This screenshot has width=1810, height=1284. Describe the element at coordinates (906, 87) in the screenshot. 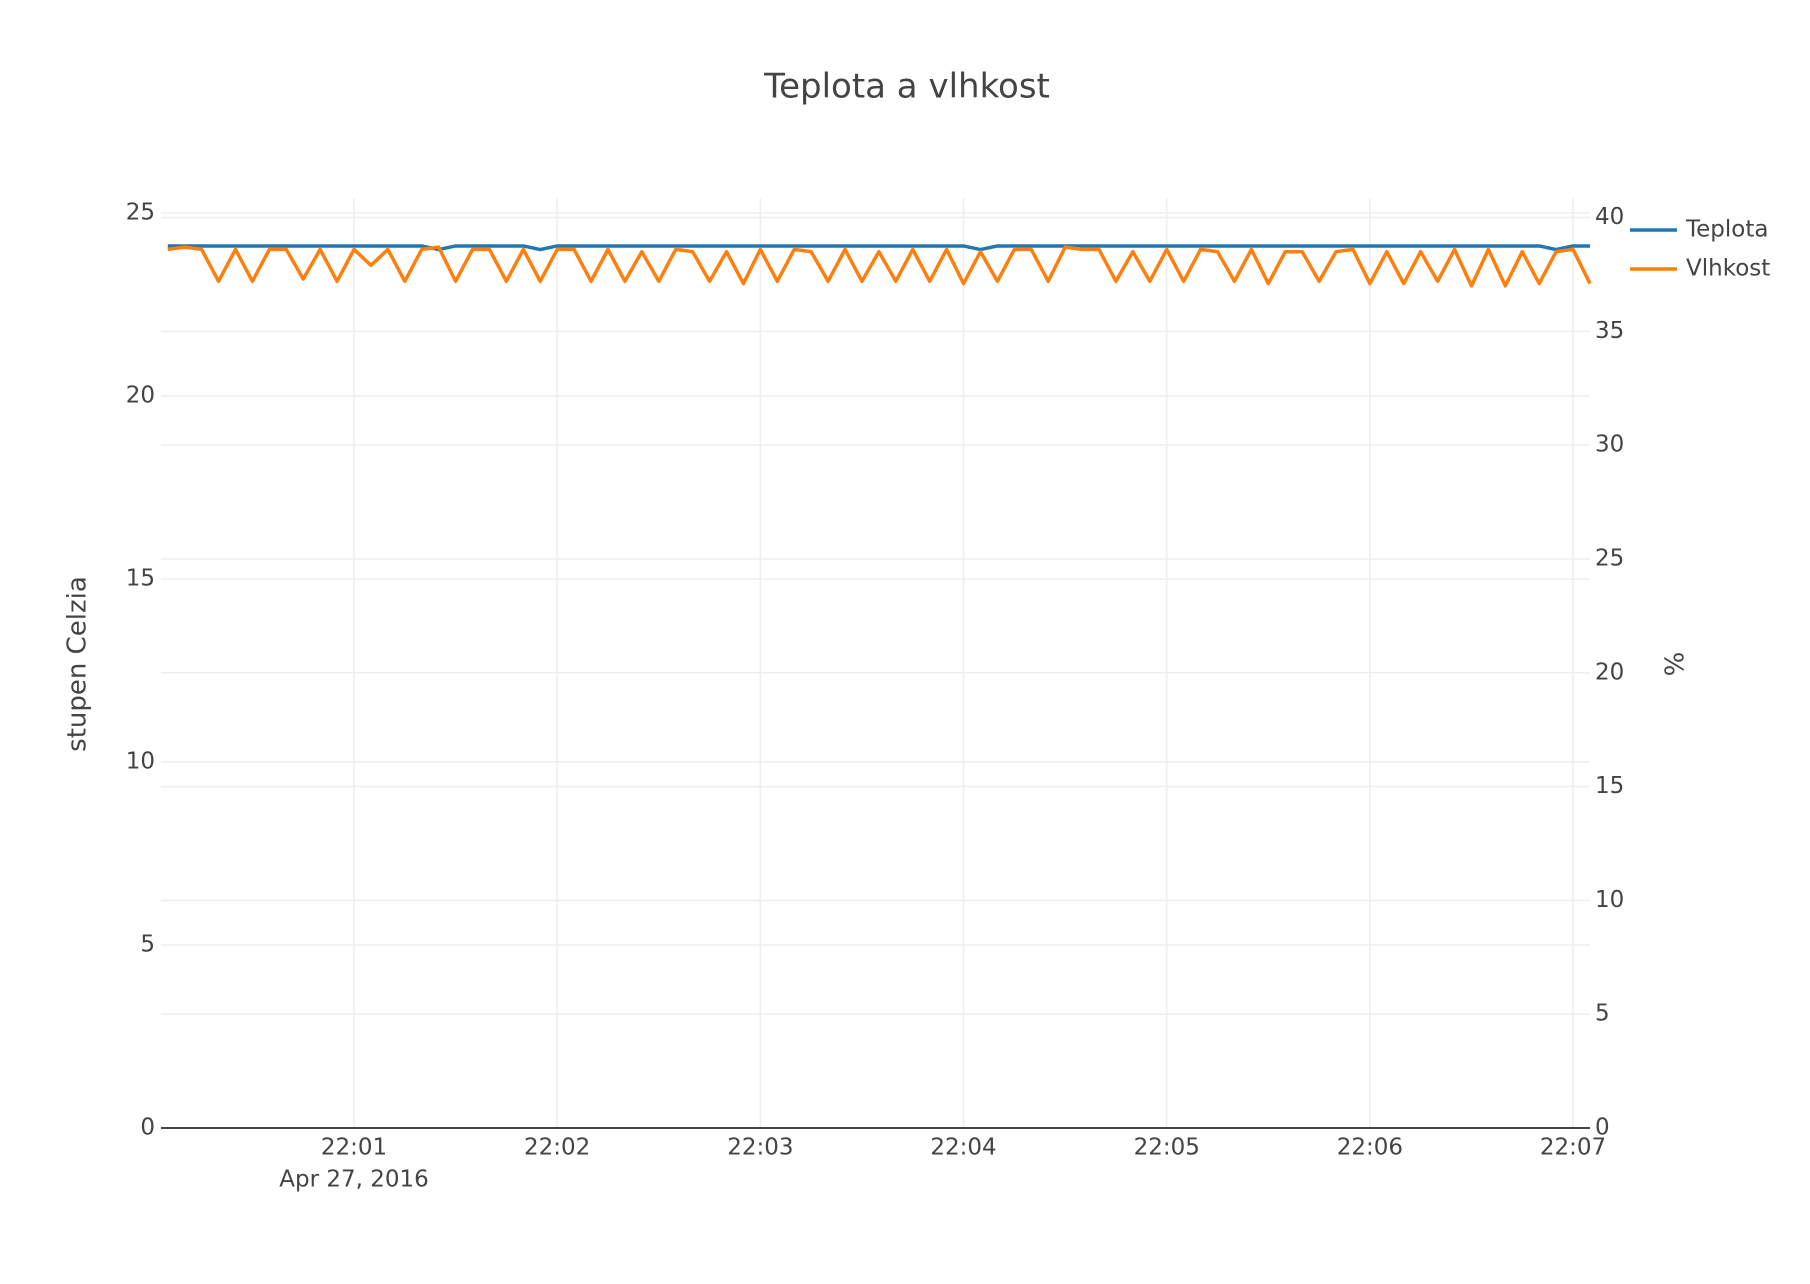

I see `chart-title: Teplota a vlhkost` at that location.